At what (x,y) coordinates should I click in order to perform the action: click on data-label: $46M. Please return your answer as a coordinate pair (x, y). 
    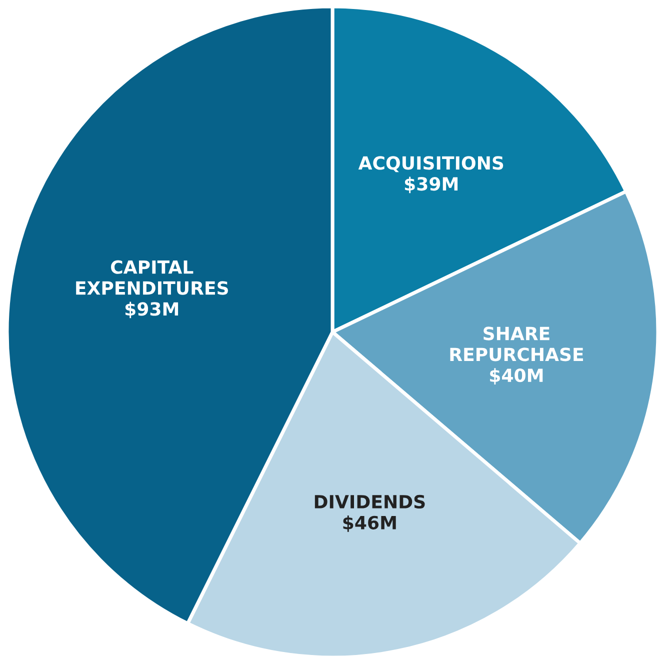
    Looking at the image, I should click on (369, 523).